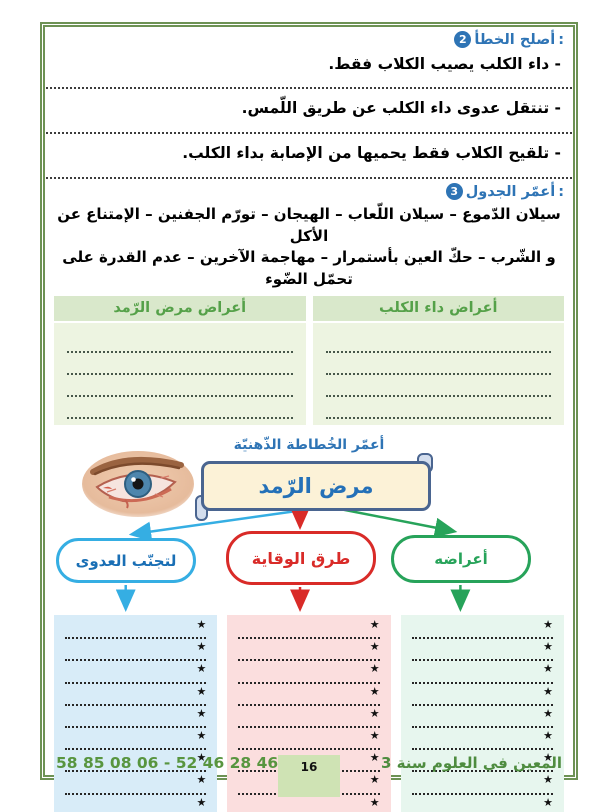 Image resolution: width=600 pixels, height=812 pixels. I want to click on branch-label: طرق الوقاية, so click(301, 558).